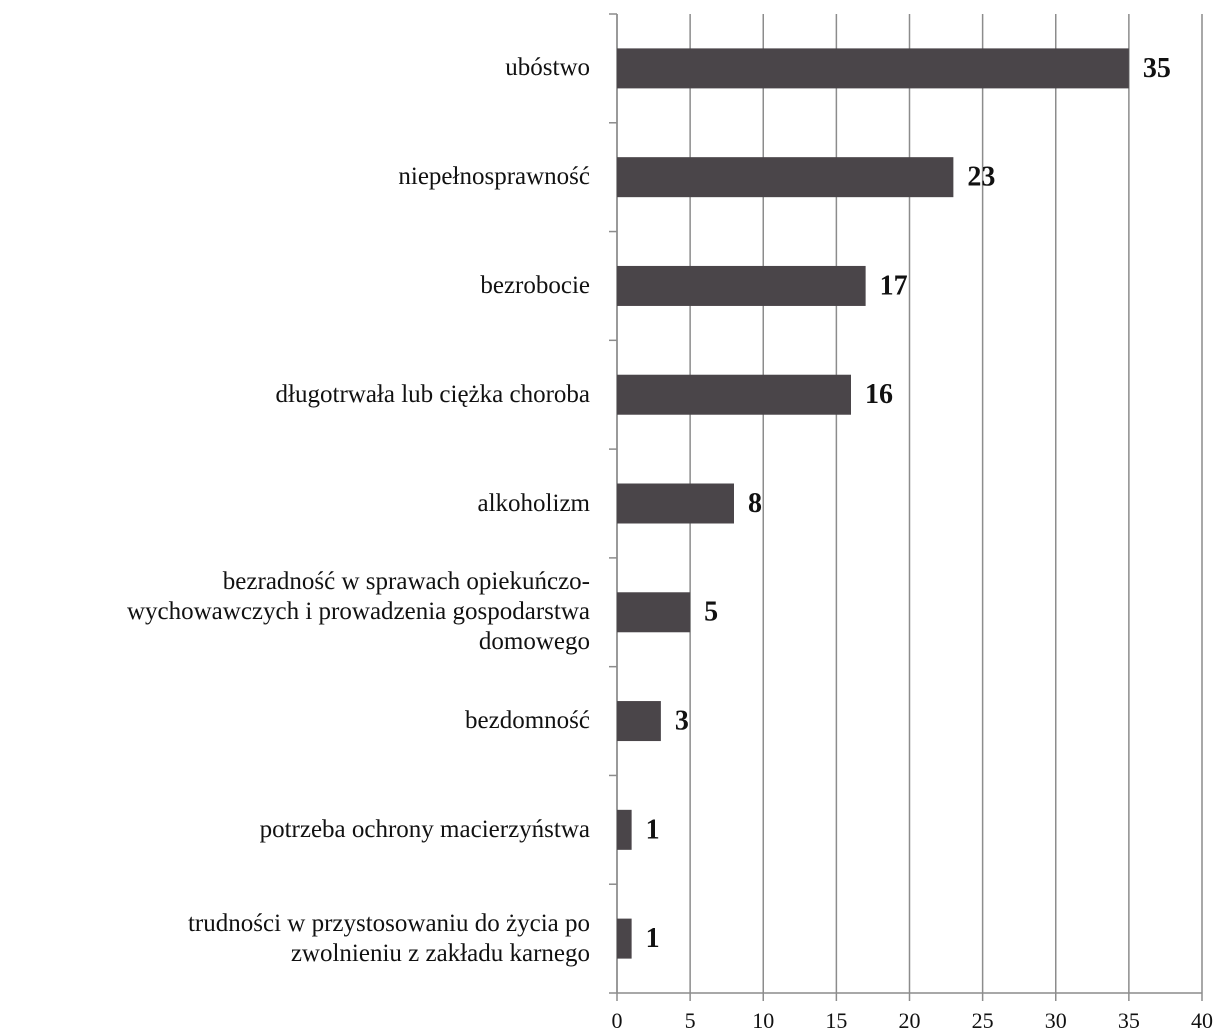 This screenshot has width=1219, height=1036. Describe the element at coordinates (981, 177) in the screenshot. I see `data-label: 23` at that location.